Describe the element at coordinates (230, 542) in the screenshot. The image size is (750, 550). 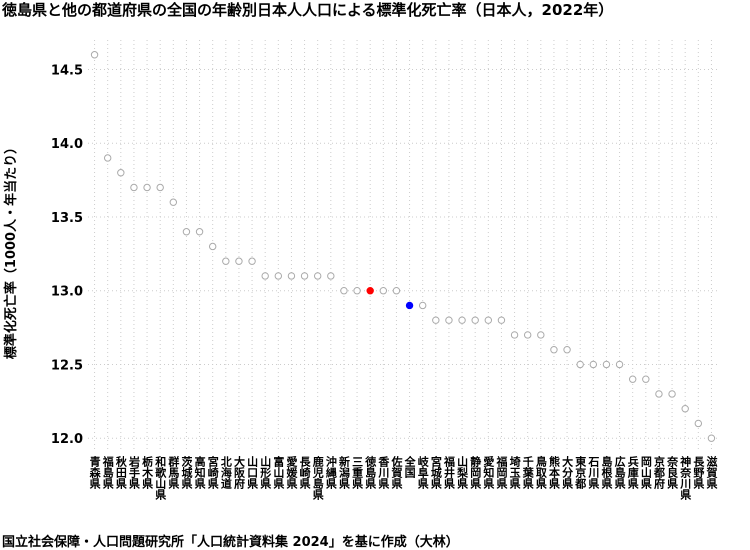
I see `caption: 国立社会保障・人口問題研究所「人口統計資料集 2024」を基に作成（大林）` at that location.